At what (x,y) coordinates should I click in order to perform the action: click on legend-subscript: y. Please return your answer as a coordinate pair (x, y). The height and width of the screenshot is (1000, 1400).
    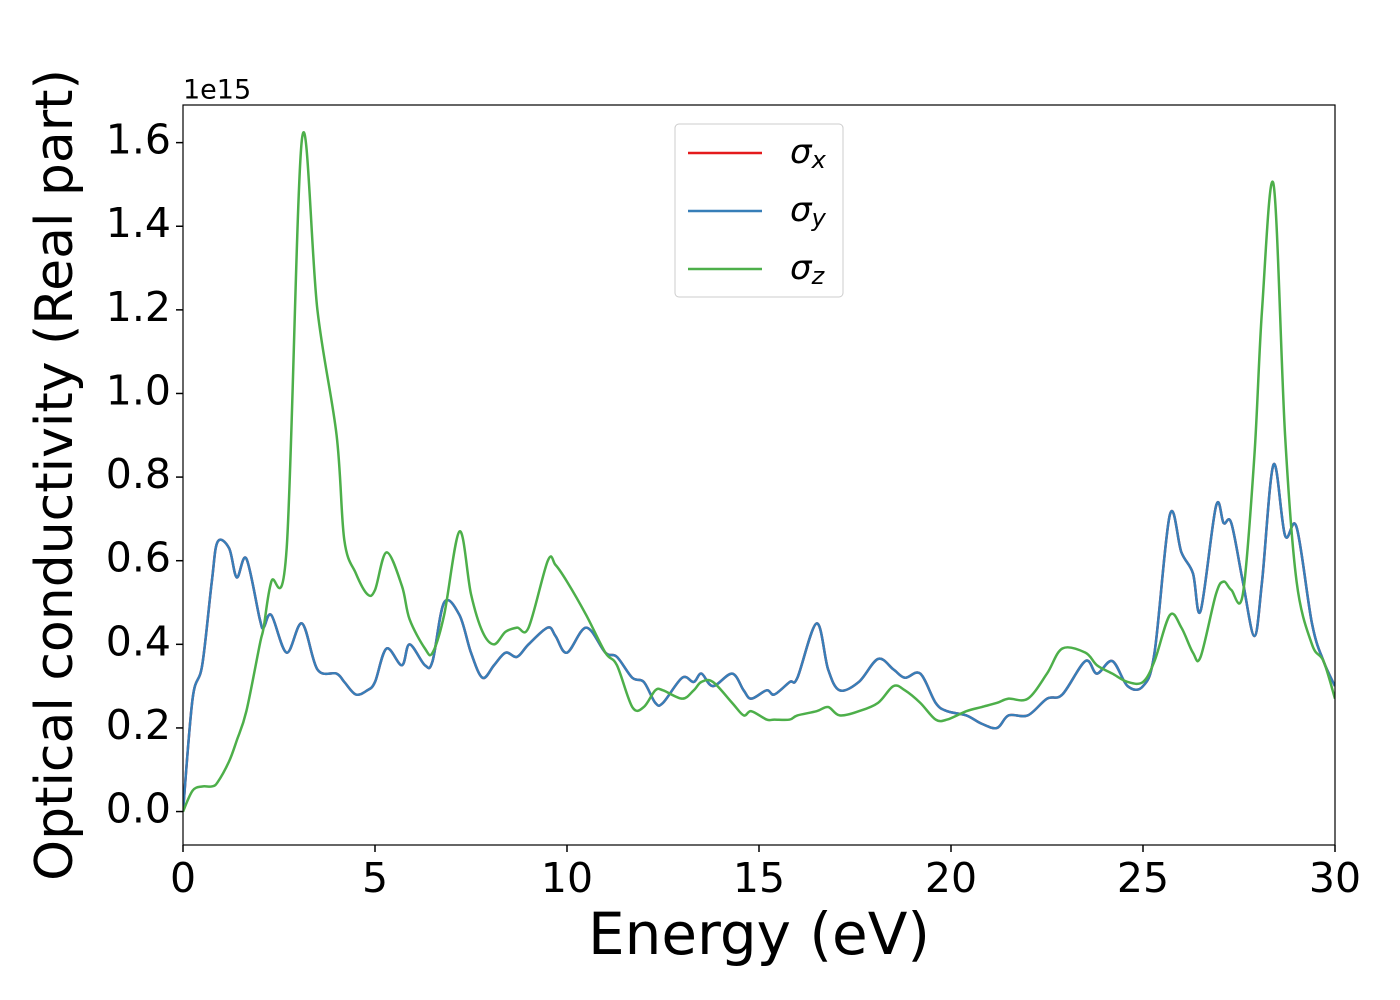
    Looking at the image, I should click on (819, 218).